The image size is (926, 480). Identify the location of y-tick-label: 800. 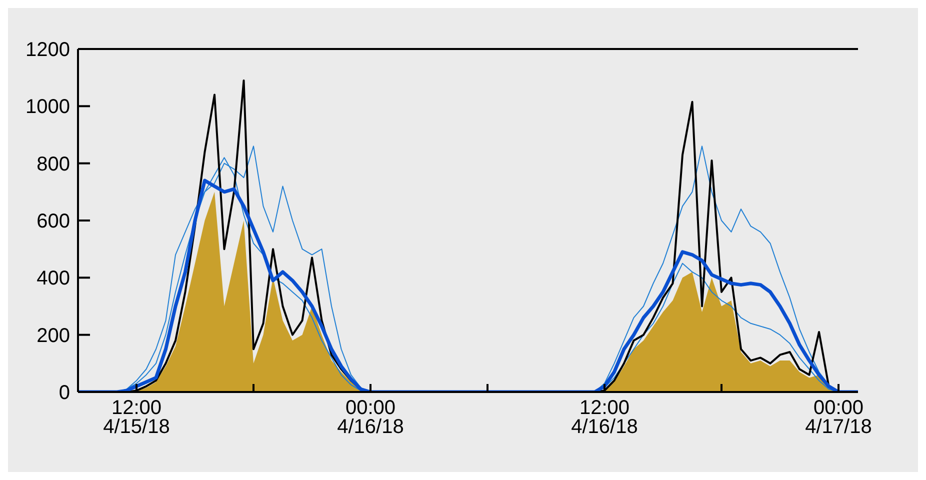
(53, 164).